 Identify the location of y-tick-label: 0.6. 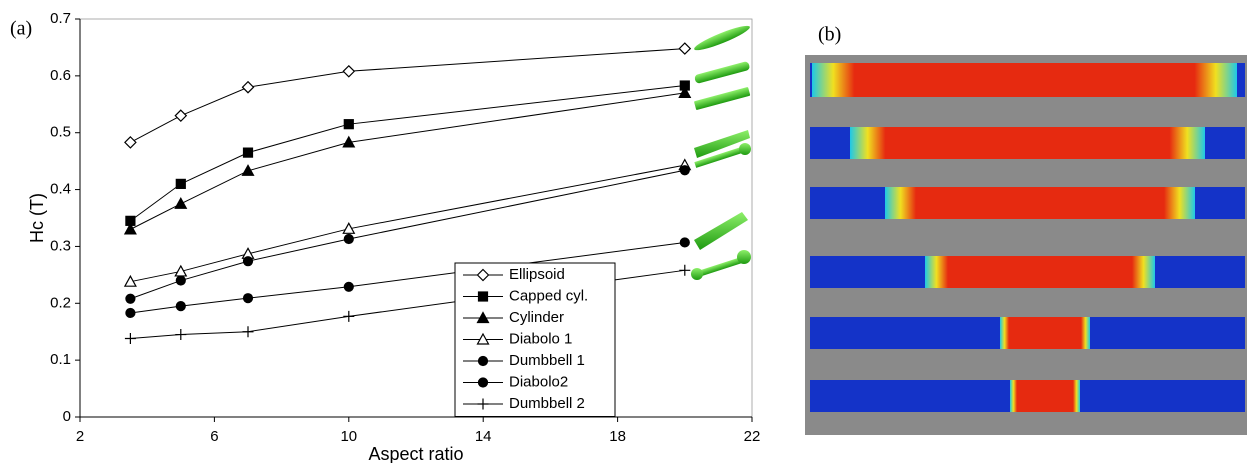
(60, 75).